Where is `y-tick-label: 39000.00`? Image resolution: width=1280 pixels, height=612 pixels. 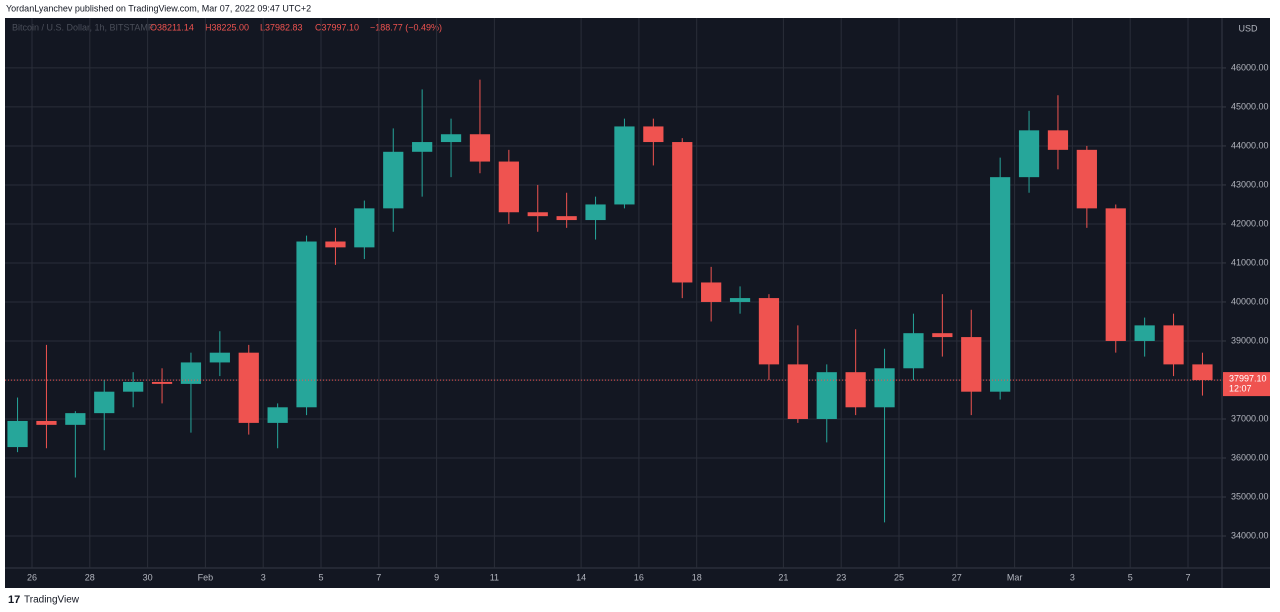
y-tick-label: 39000.00 is located at coordinates (1250, 340).